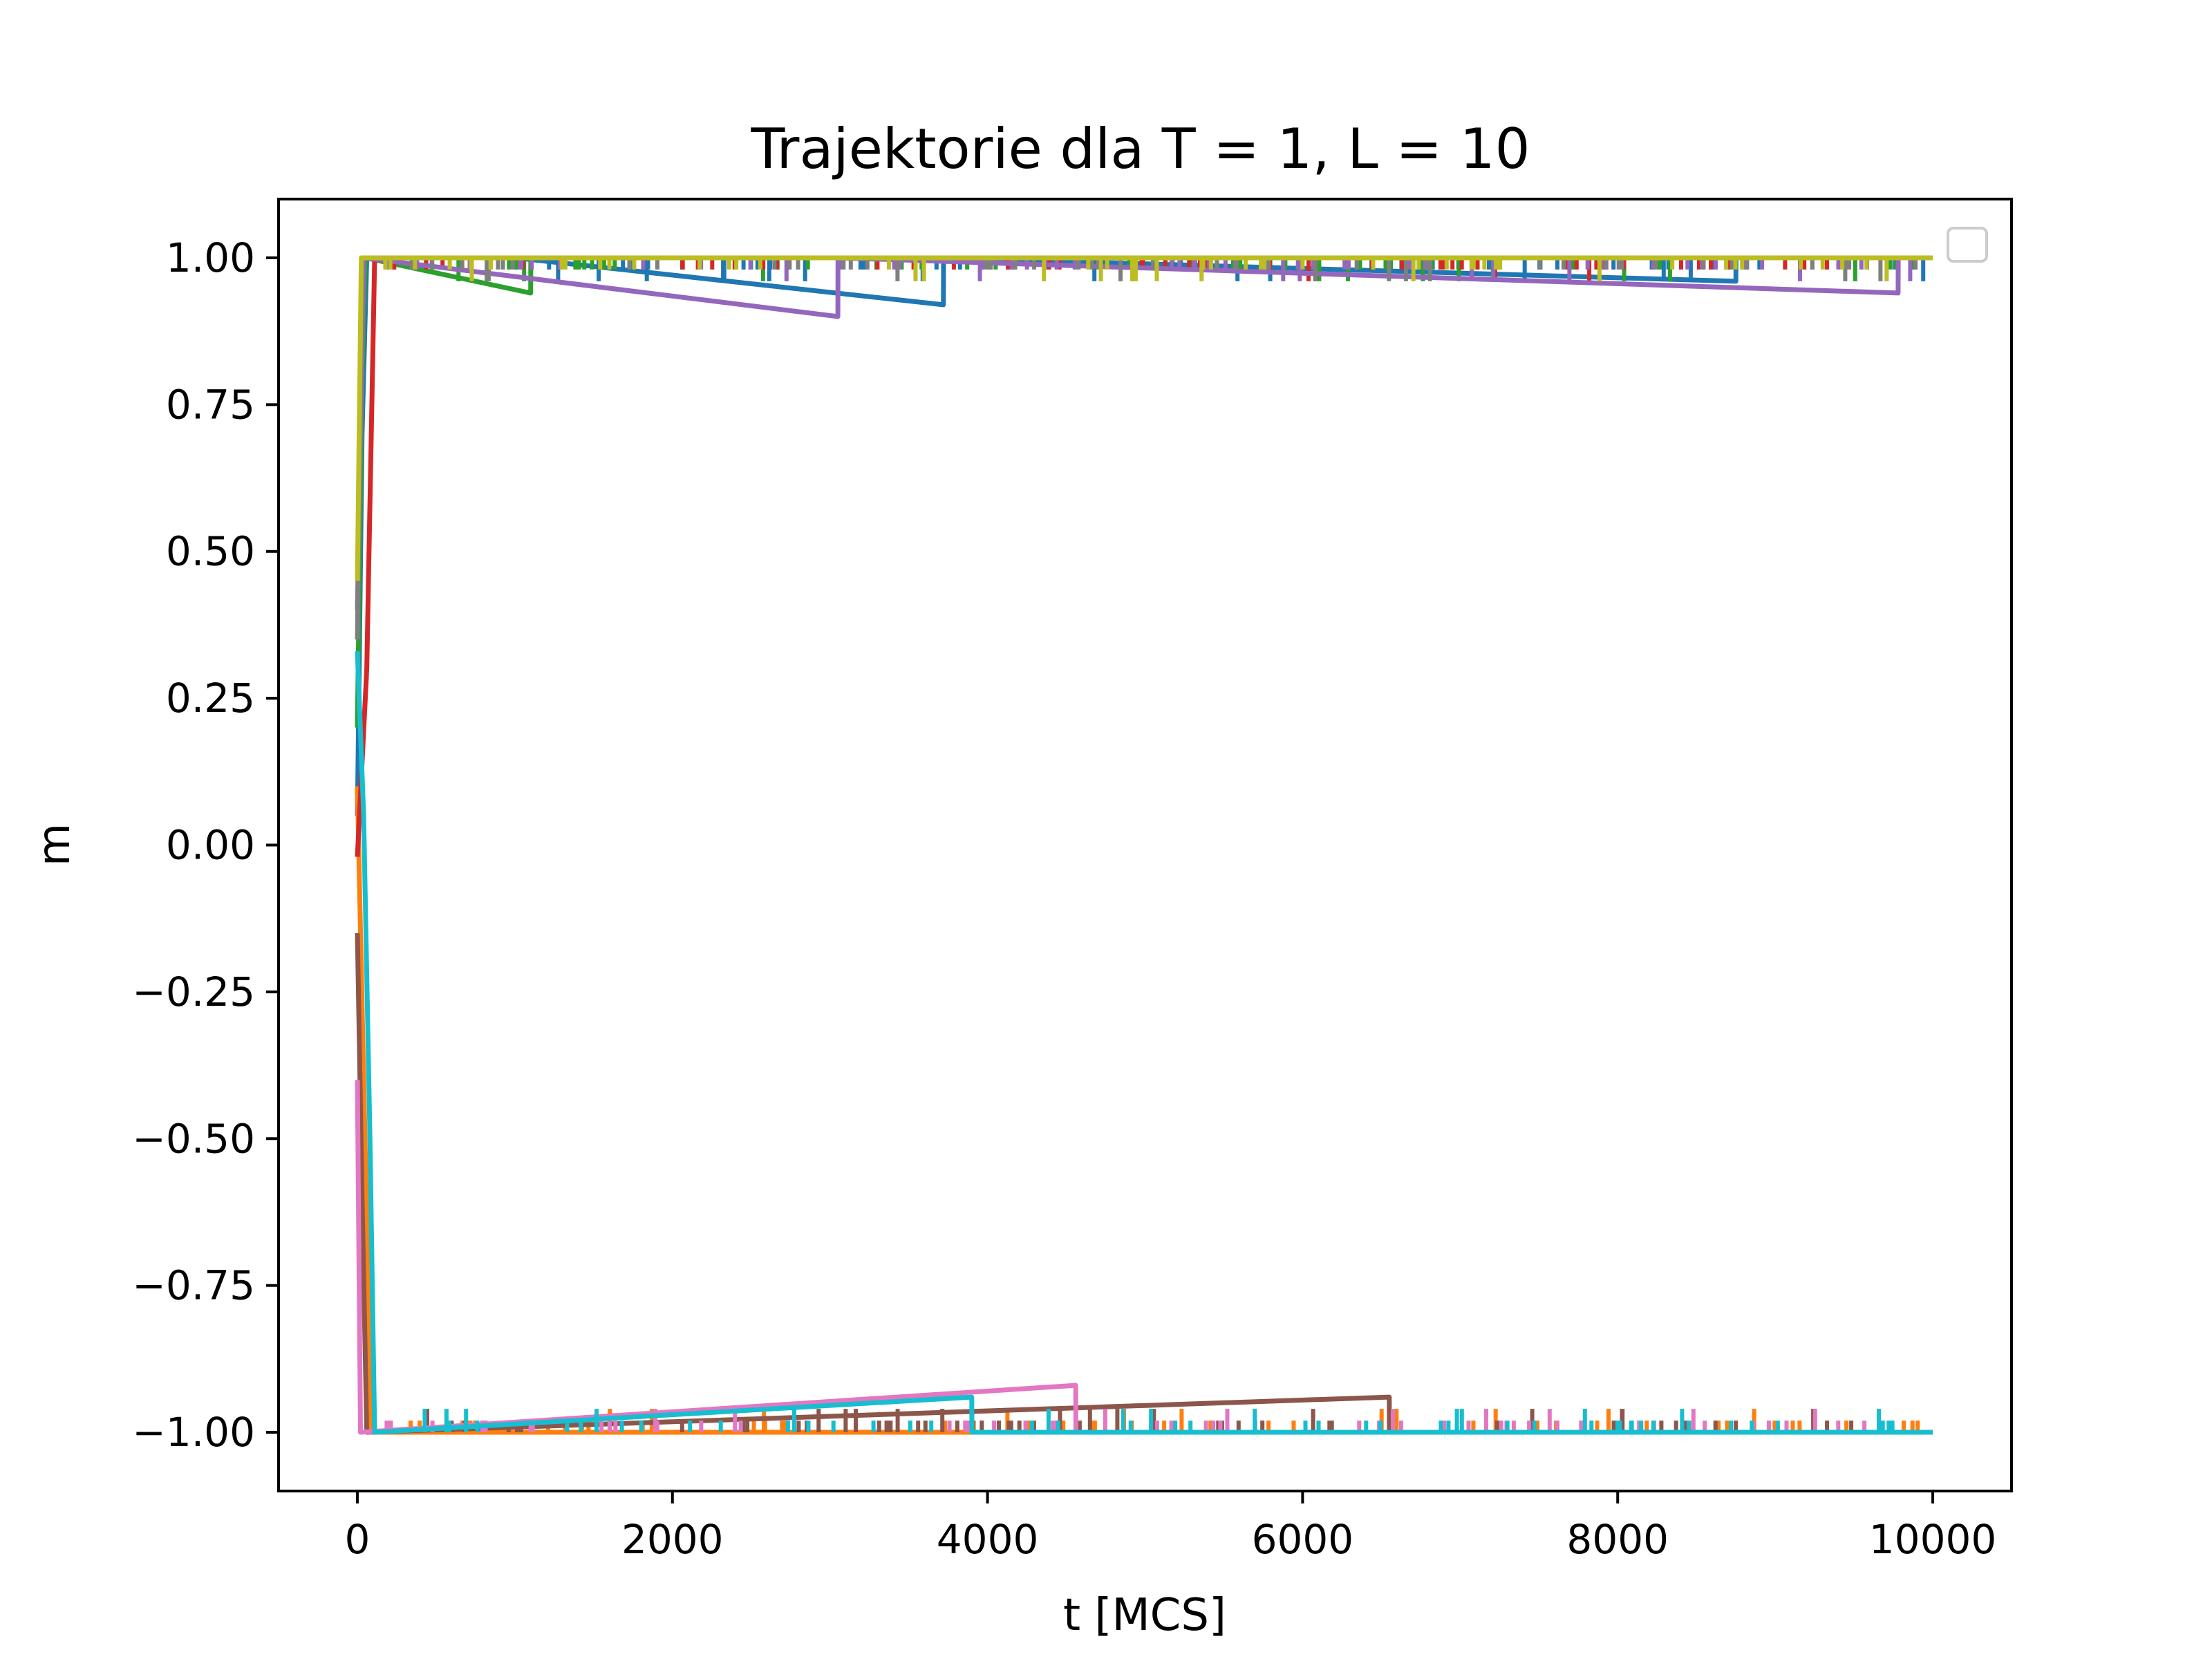 The width and height of the screenshot is (2212, 1659). Describe the element at coordinates (1303, 1540) in the screenshot. I see `x-tick-label: 6000` at that location.